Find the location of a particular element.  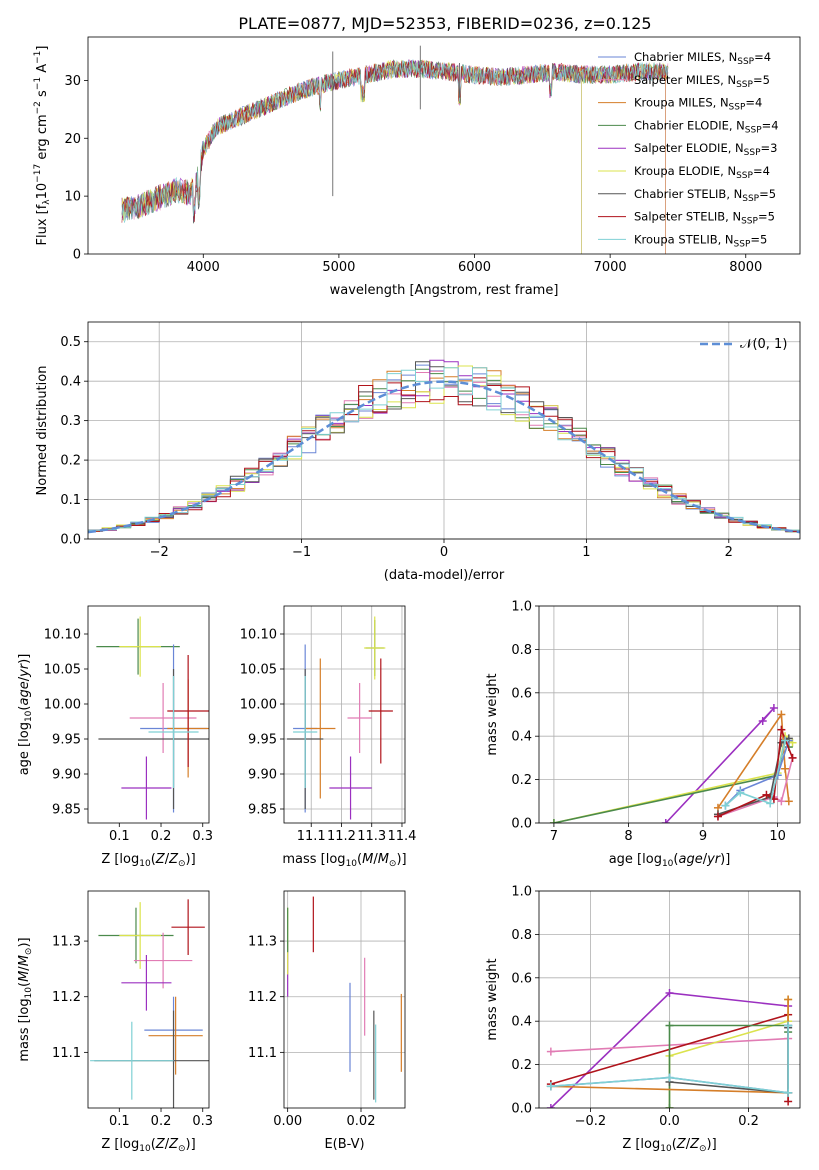

spectrum-line-kroupa-miles is located at coordinates (395, 156).